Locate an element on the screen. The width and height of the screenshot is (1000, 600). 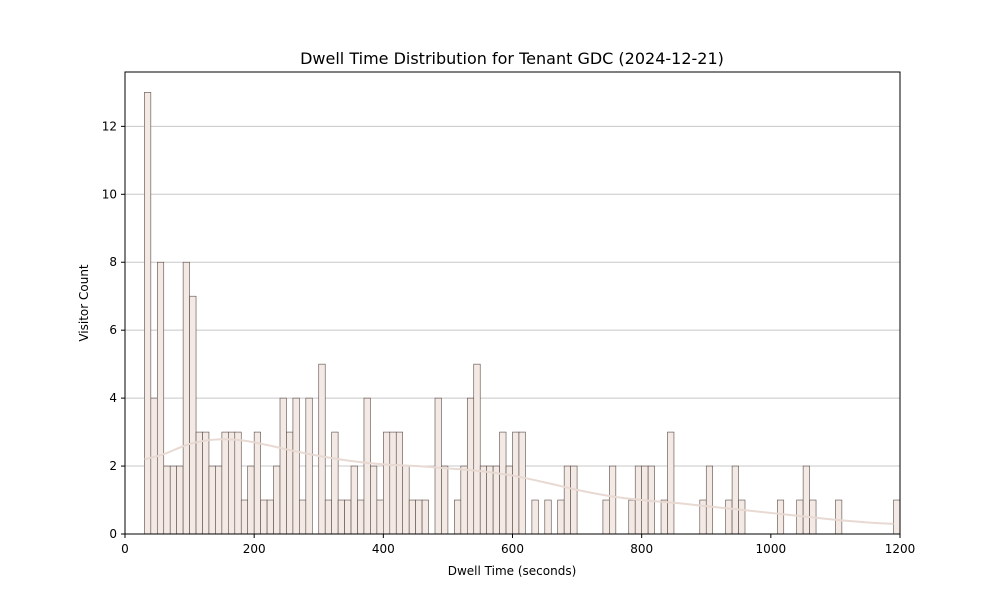
x-tick-label: 600 is located at coordinates (512, 549).